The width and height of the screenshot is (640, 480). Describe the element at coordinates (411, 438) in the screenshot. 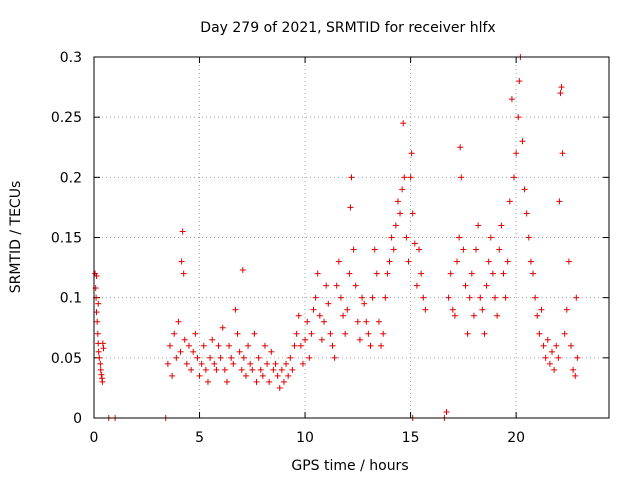

I see `x-tick-label: 15` at that location.